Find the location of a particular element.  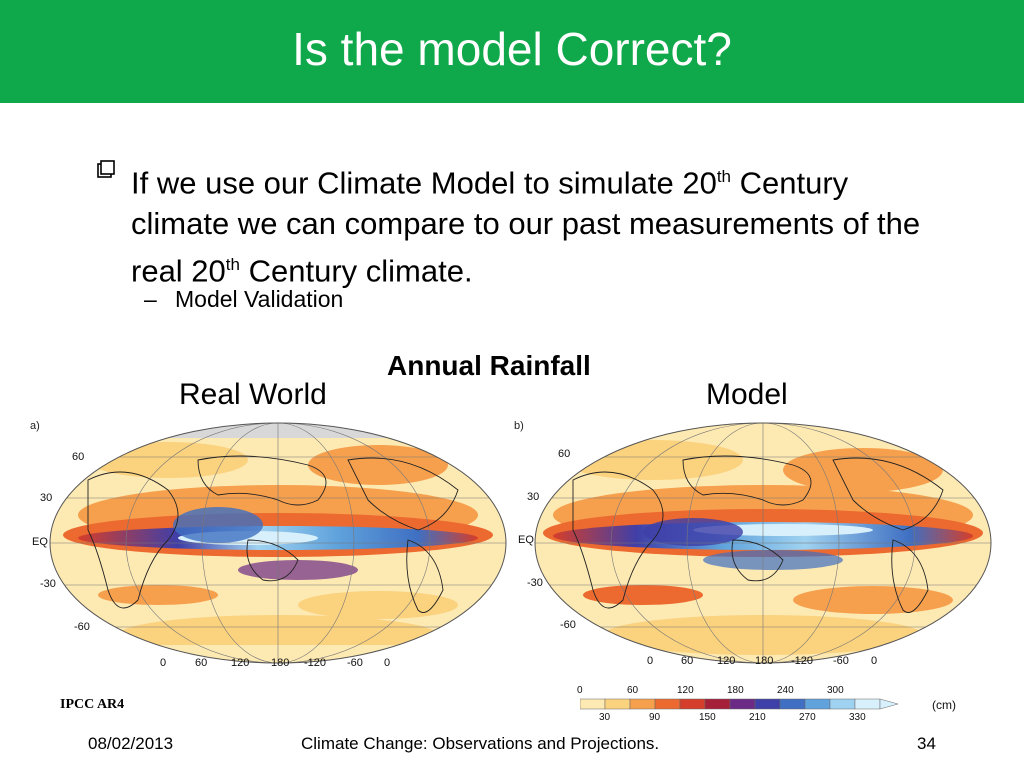

title-bar is located at coordinates (512, 51).